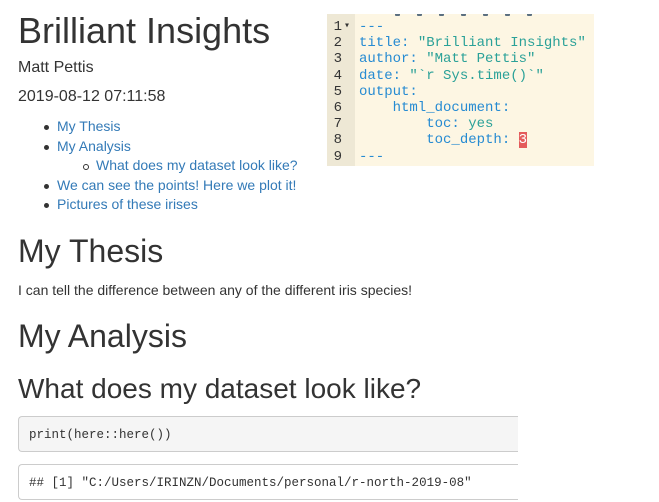 Image resolution: width=659 pixels, height=502 pixels. I want to click on yaml-value: yes, so click(476, 124).